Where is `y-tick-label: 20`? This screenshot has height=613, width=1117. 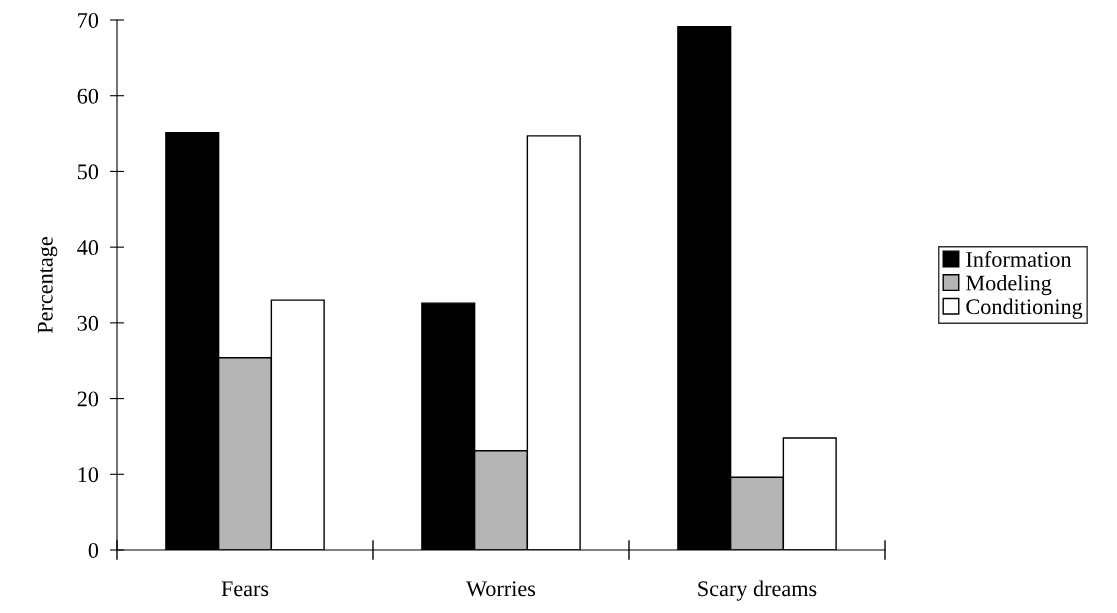 y-tick-label: 20 is located at coordinates (88, 399).